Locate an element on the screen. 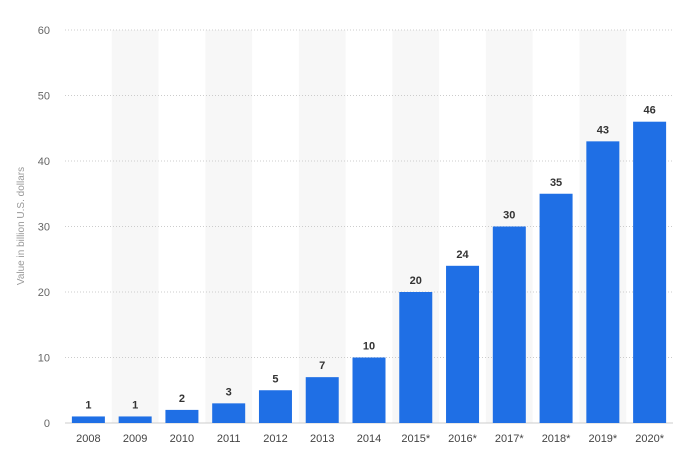 This screenshot has width=696, height=460. x-tick-label: 2019* is located at coordinates (602, 439).